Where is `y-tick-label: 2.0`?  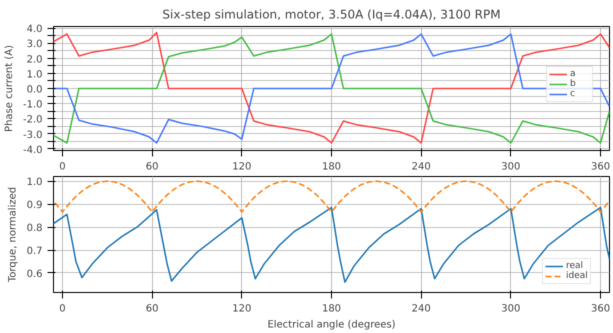
y-tick-label: 2.0 is located at coordinates (34, 60).